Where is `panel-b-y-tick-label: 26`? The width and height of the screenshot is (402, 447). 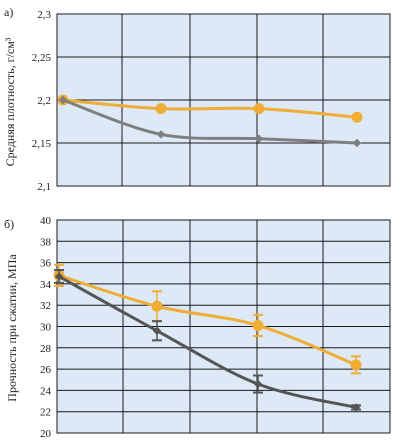
panel-b-y-tick-label: 26 is located at coordinates (46, 370).